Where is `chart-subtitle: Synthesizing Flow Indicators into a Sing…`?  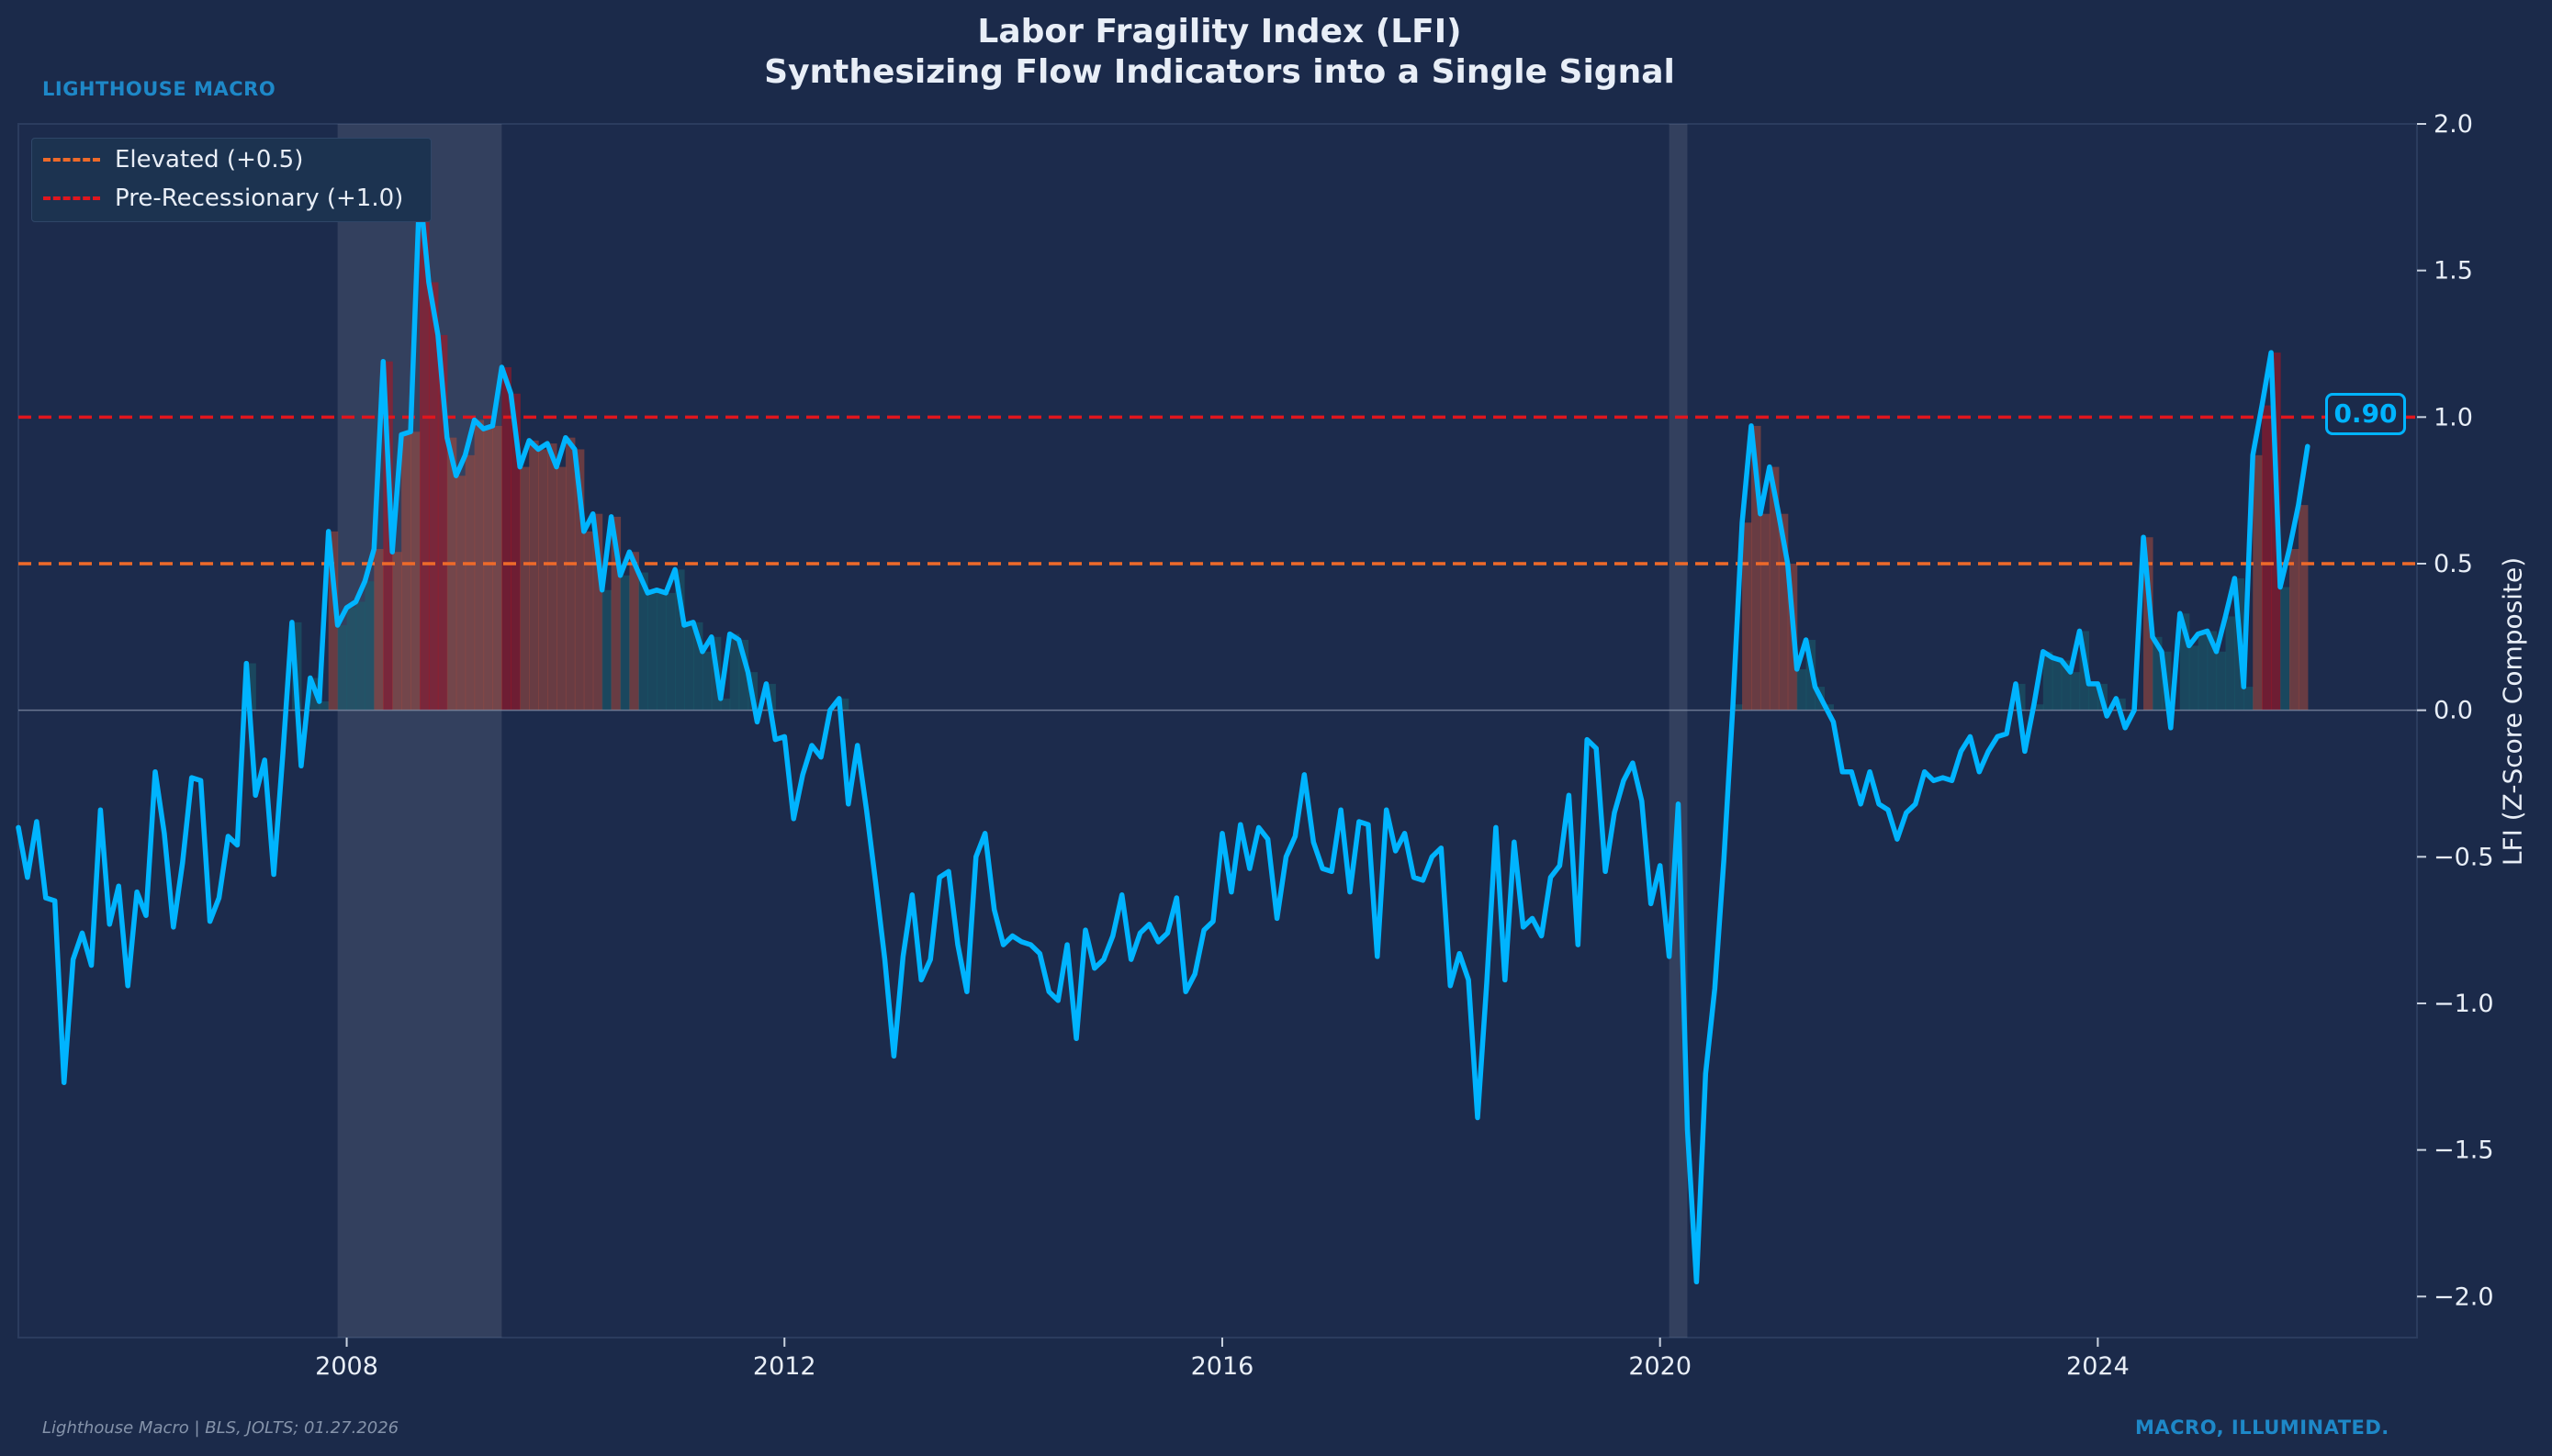 chart-subtitle: Synthesizing Flow Indicators into a Sing… is located at coordinates (1219, 72).